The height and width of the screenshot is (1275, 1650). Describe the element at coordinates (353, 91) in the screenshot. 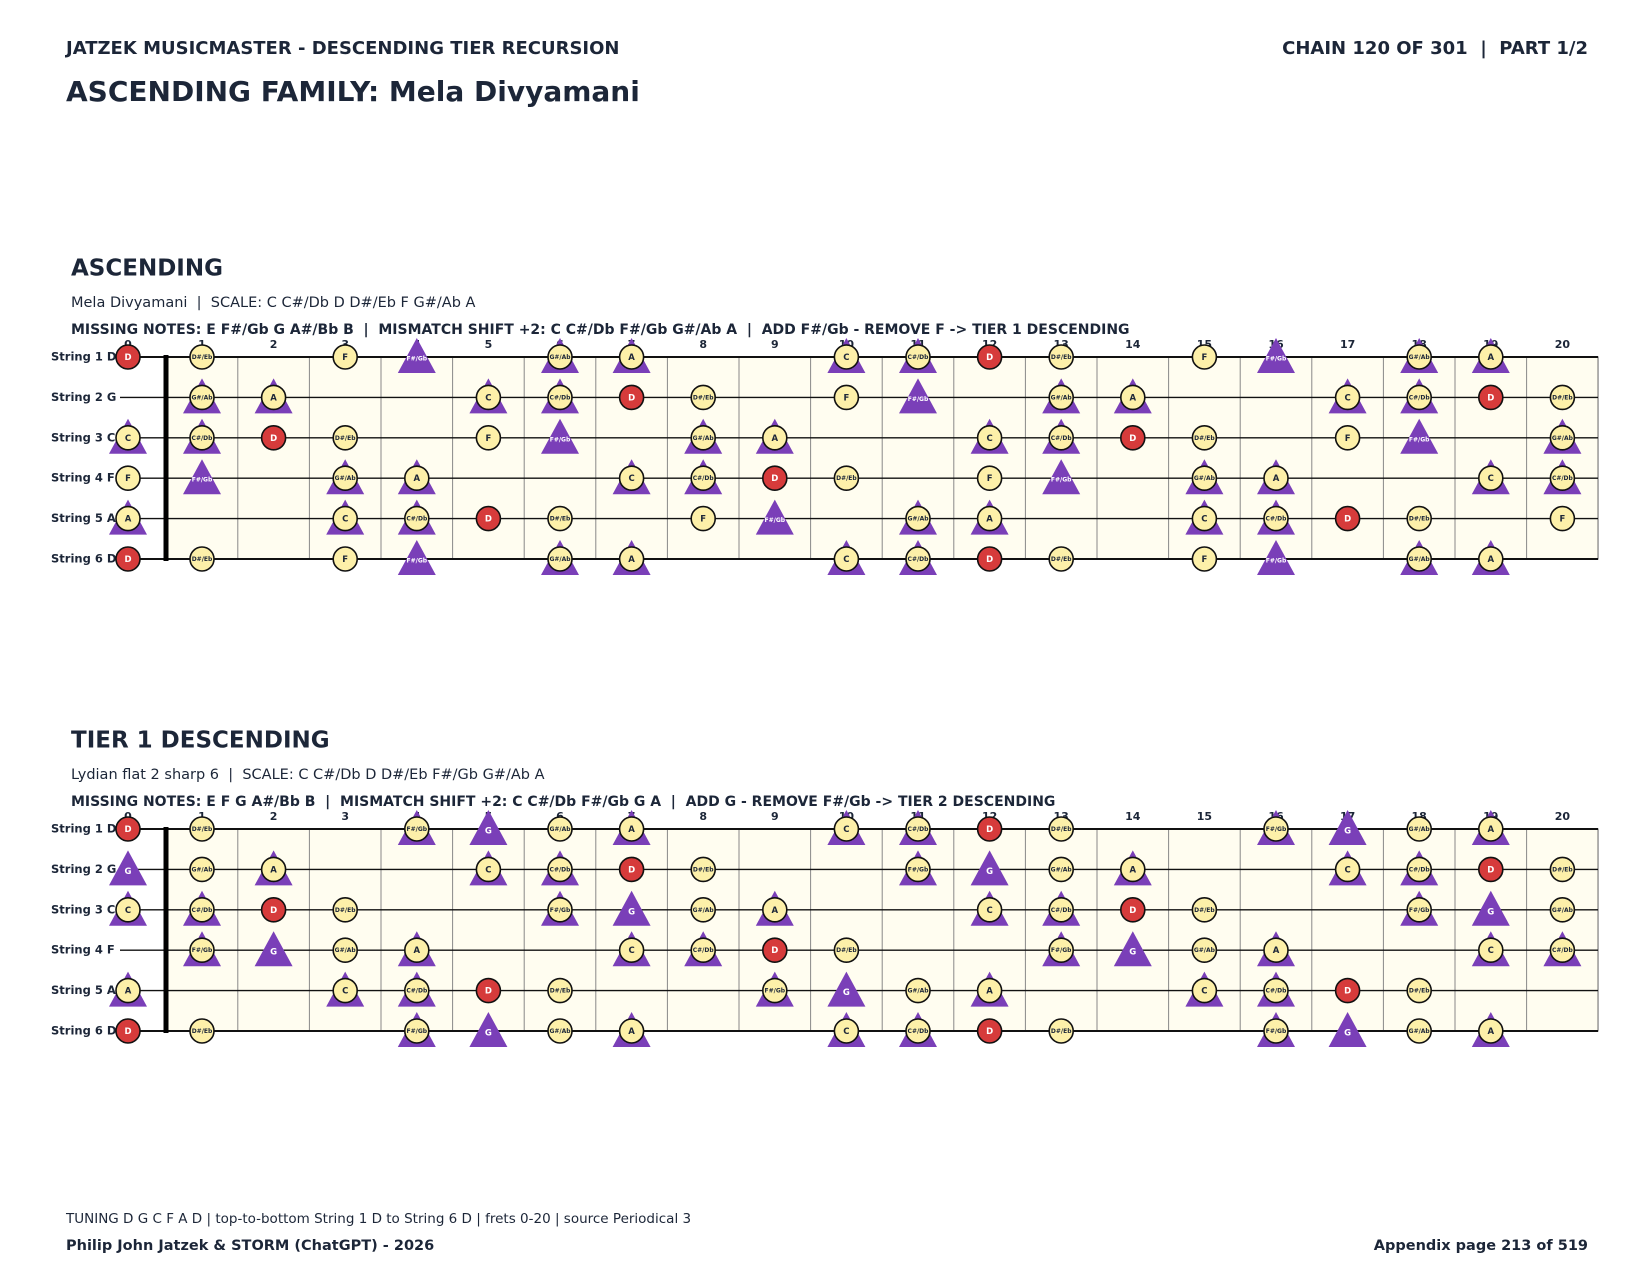

I see `page-title: ASCENDING FAMILY: Mela Divyamani` at that location.